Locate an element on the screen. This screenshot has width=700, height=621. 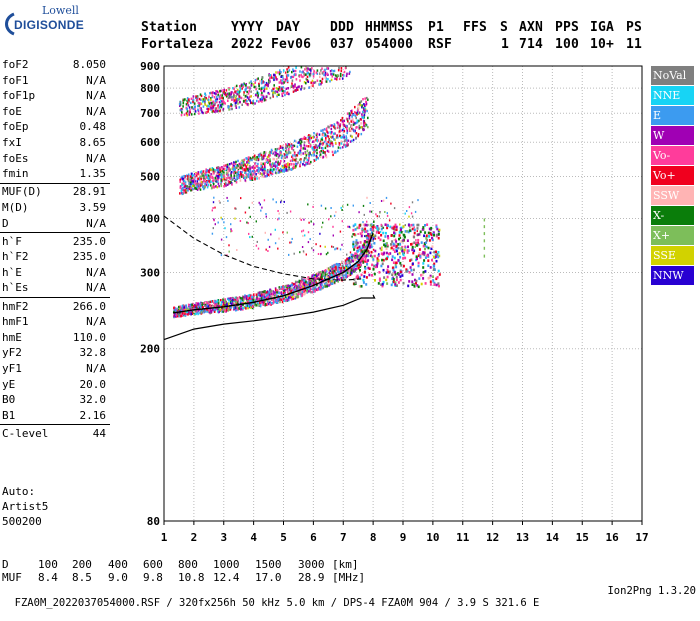
parameter-row: h`Es N/A is located at coordinates (55, 288).